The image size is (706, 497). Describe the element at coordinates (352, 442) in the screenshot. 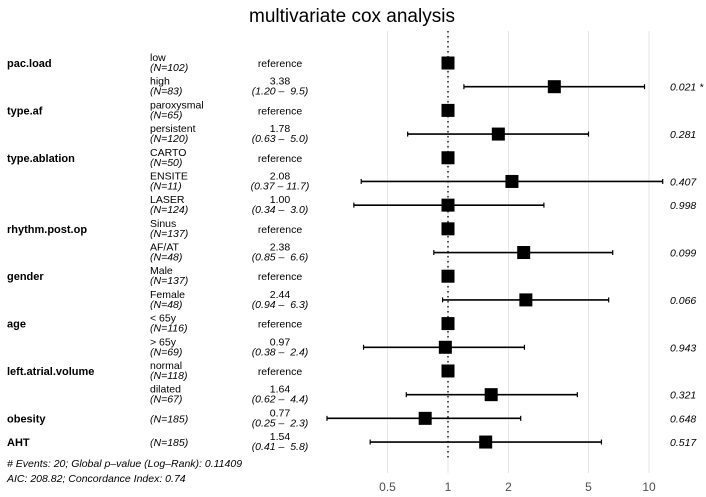

I see `forest-row: AHT (N=185) 1.54(0.41 – 5.8) 0.517` at that location.